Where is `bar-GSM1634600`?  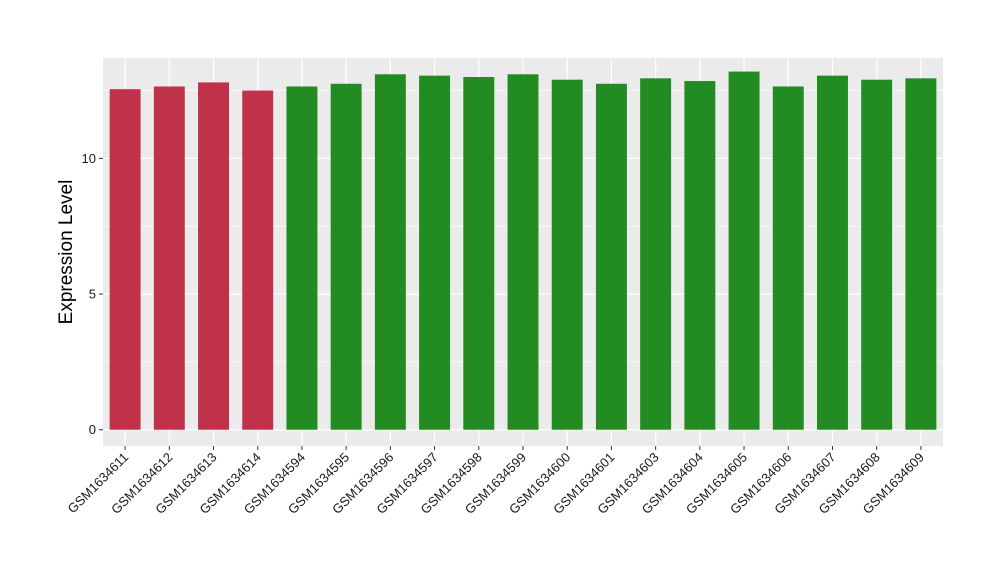 bar-GSM1634600 is located at coordinates (567, 254).